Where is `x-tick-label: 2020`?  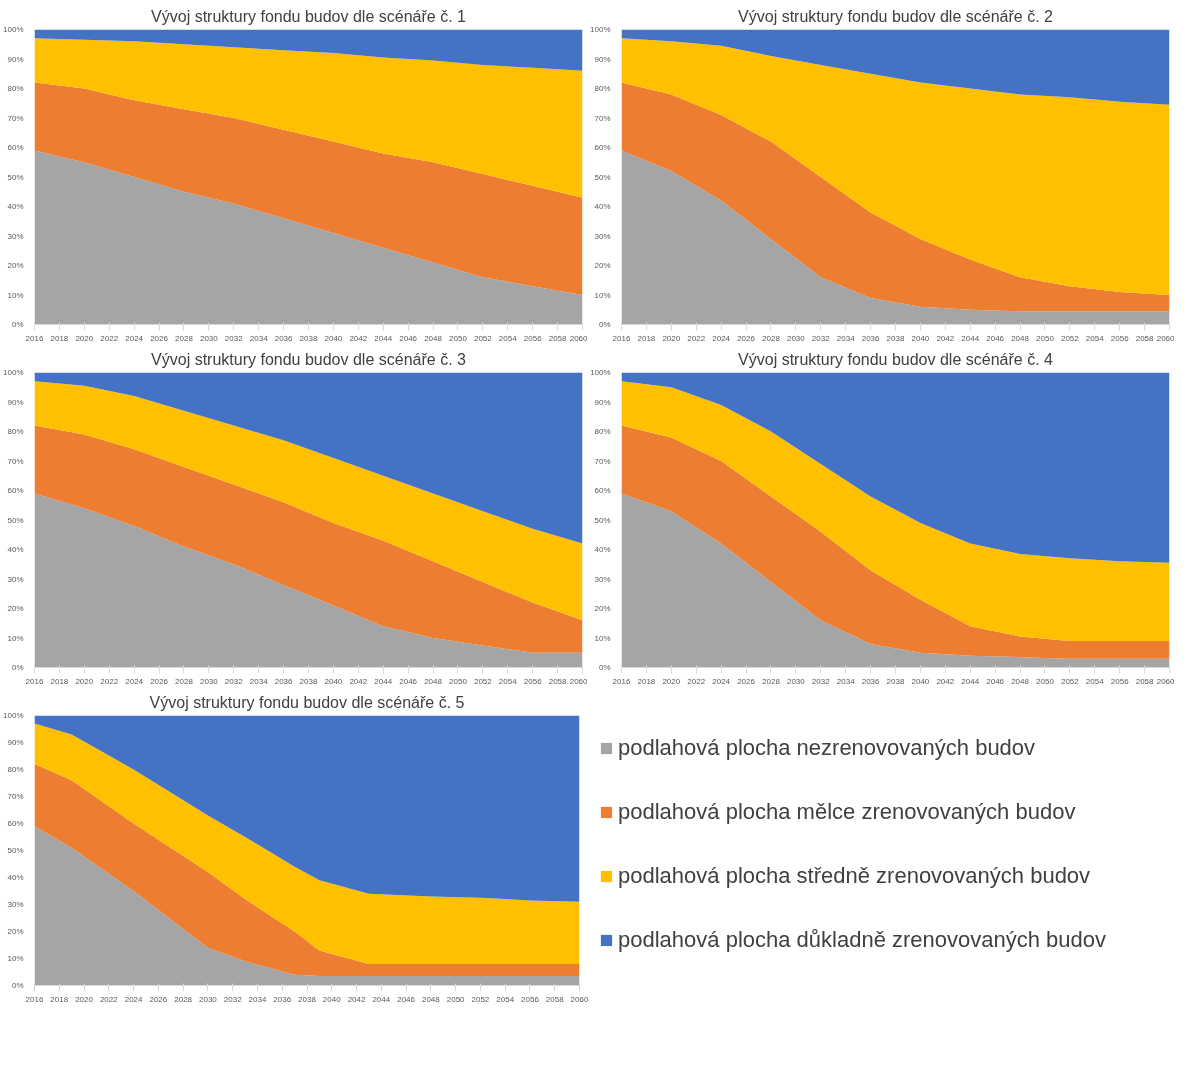
x-tick-label: 2020 is located at coordinates (84, 999).